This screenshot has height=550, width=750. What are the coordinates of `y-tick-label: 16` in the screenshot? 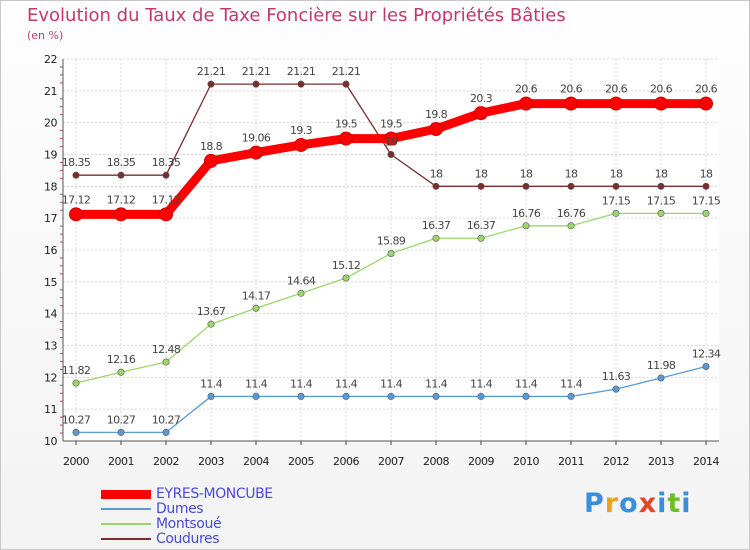 It's located at (50, 250).